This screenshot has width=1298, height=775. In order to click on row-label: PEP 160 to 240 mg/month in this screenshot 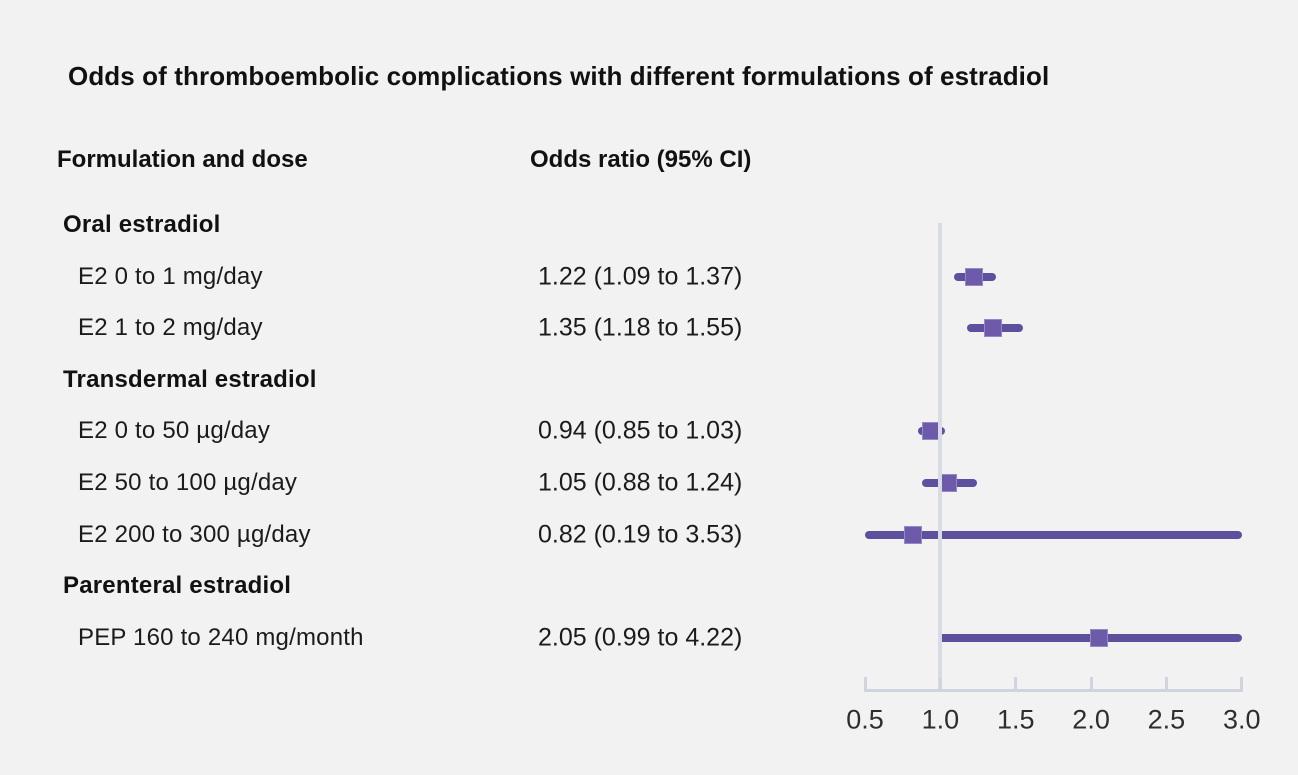, I will do `click(221, 637)`.